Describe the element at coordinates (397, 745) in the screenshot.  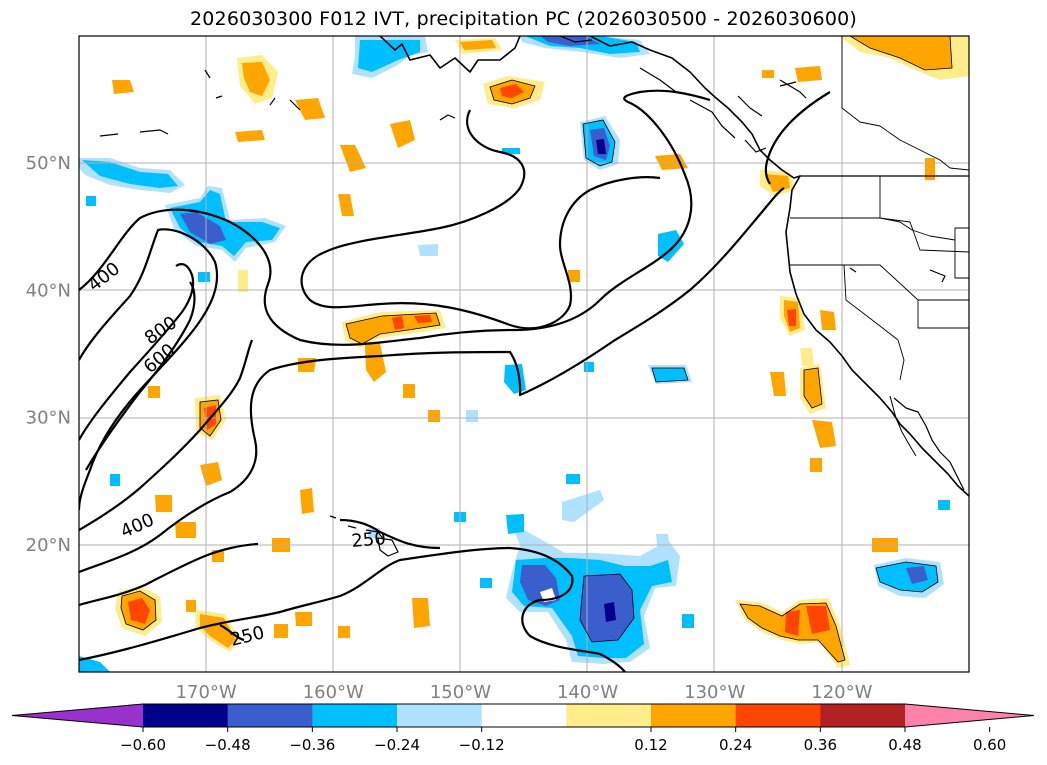
I see `colorbar-tick-label: −0.24` at that location.